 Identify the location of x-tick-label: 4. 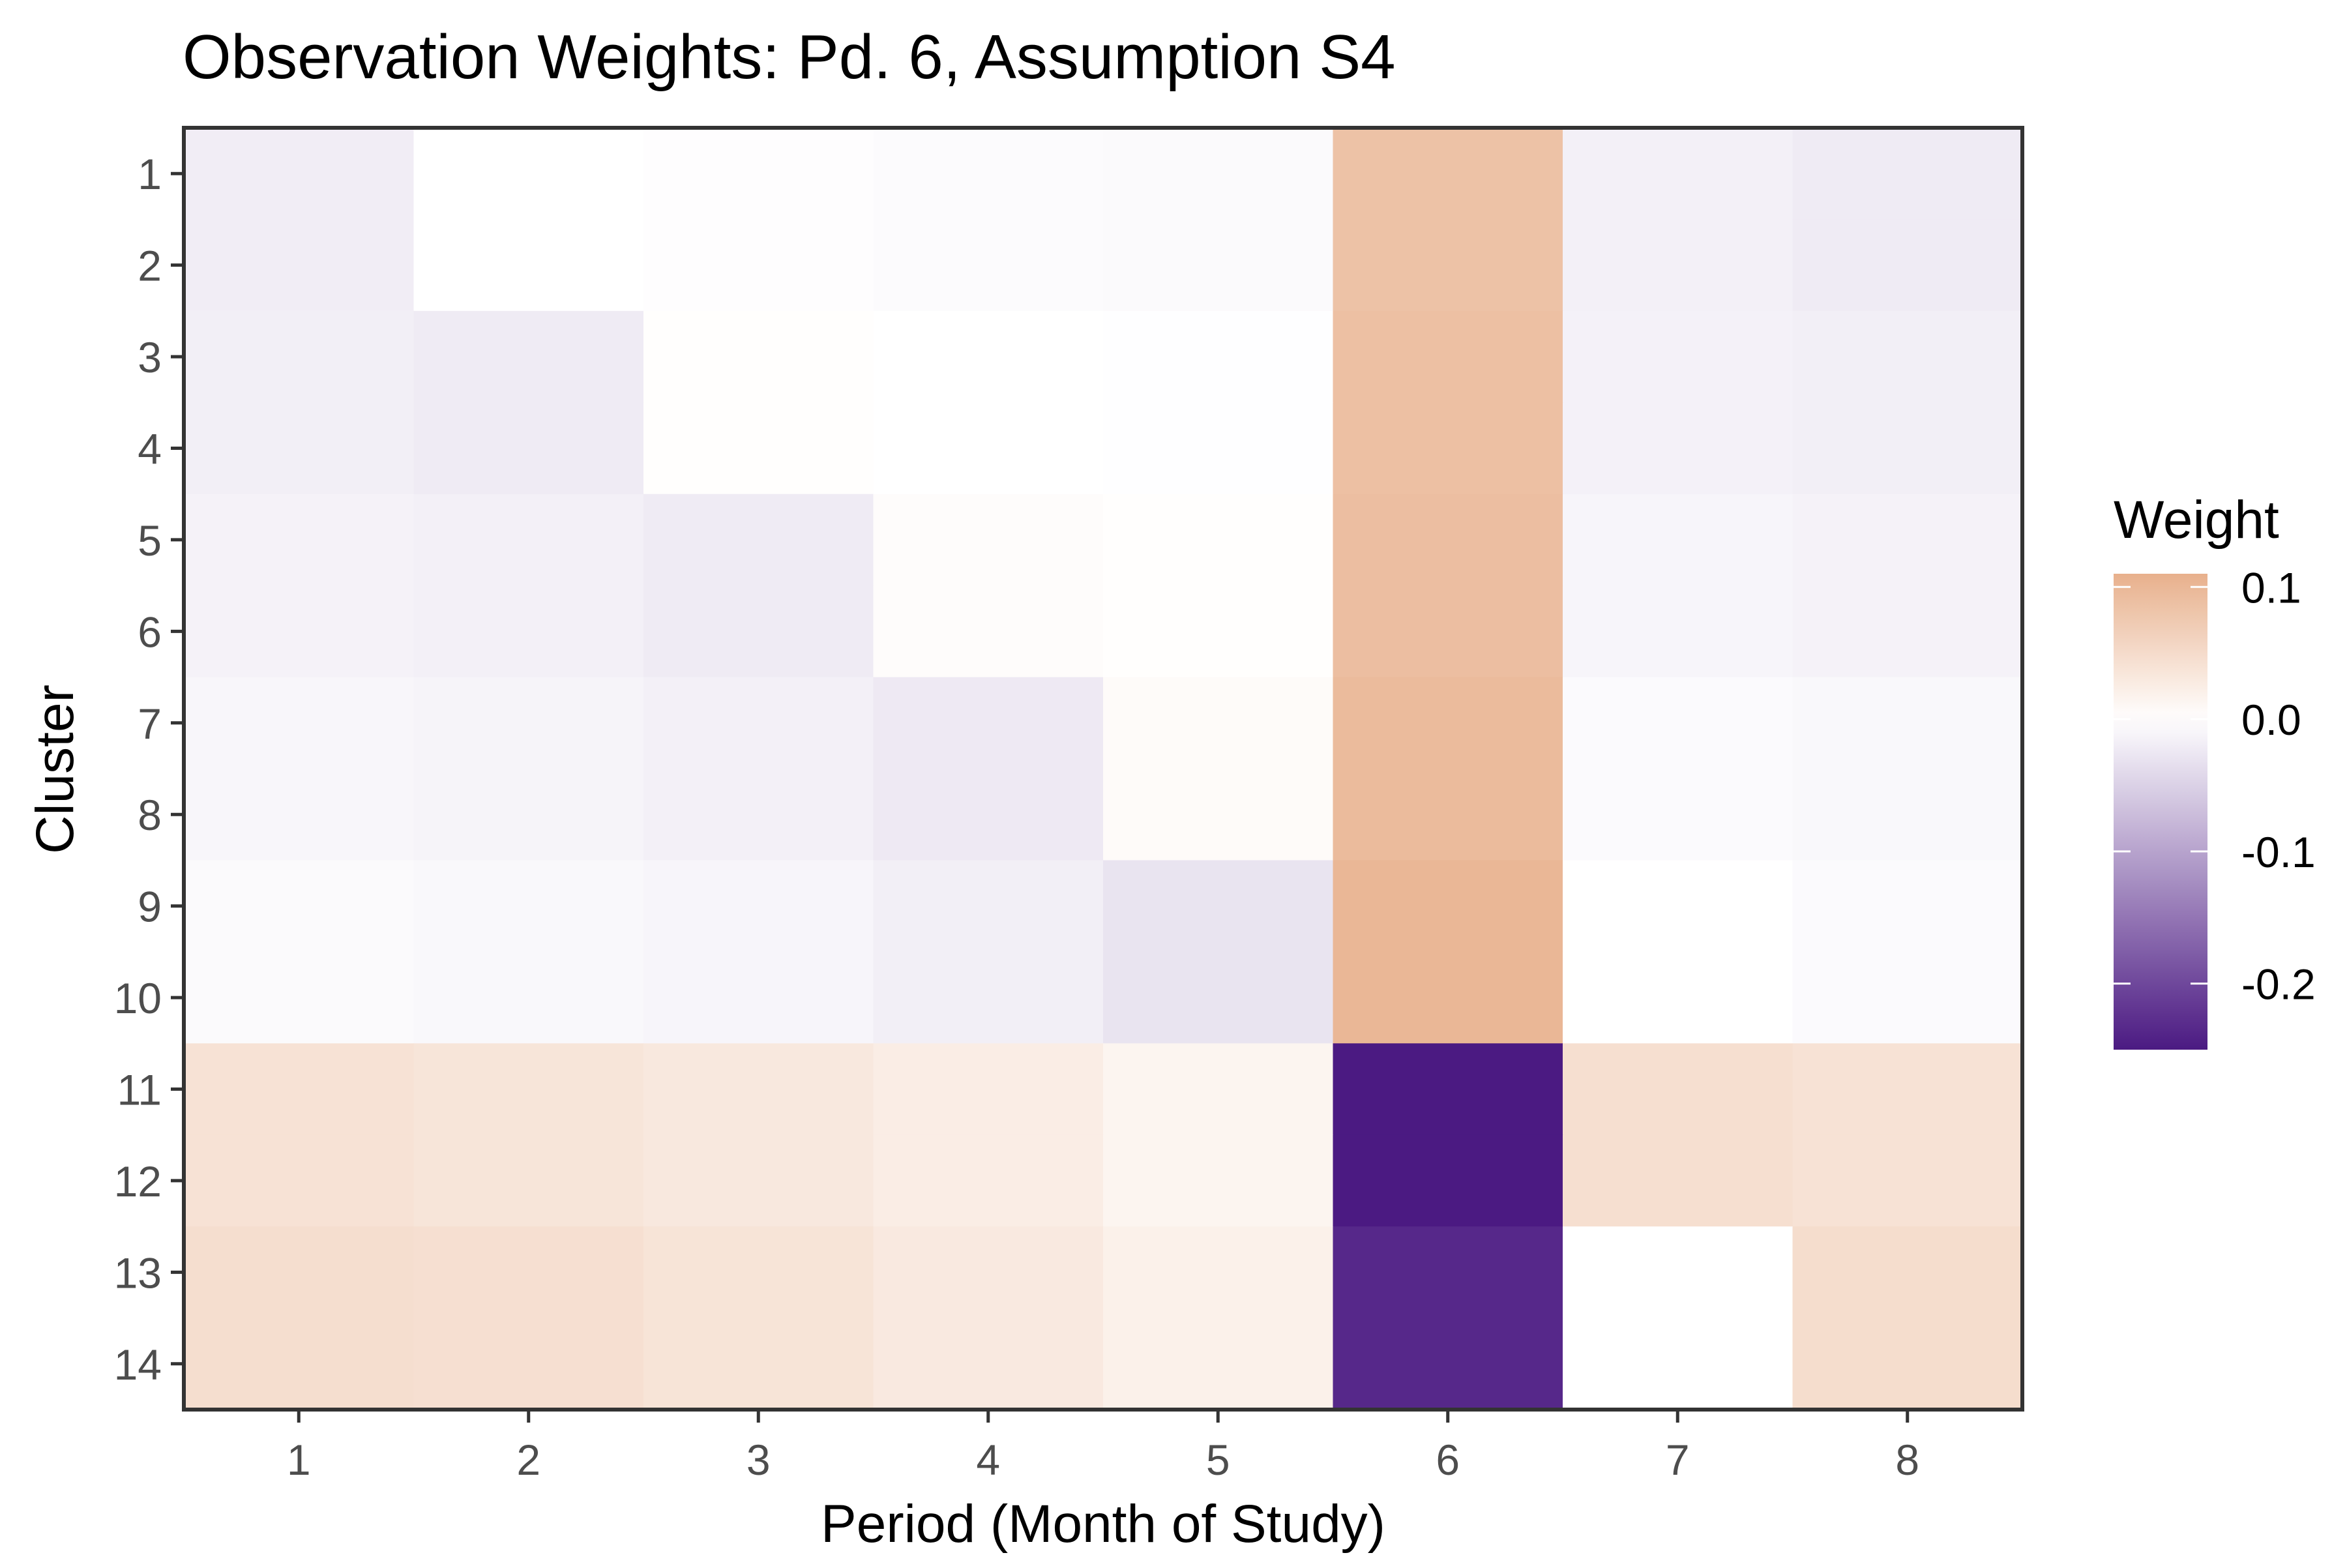
(988, 1460).